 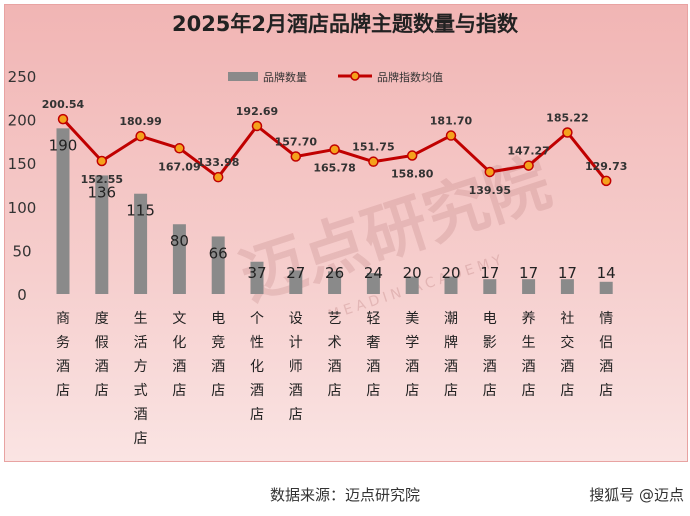 I want to click on y-tick-label: 200, so click(x=22, y=121).